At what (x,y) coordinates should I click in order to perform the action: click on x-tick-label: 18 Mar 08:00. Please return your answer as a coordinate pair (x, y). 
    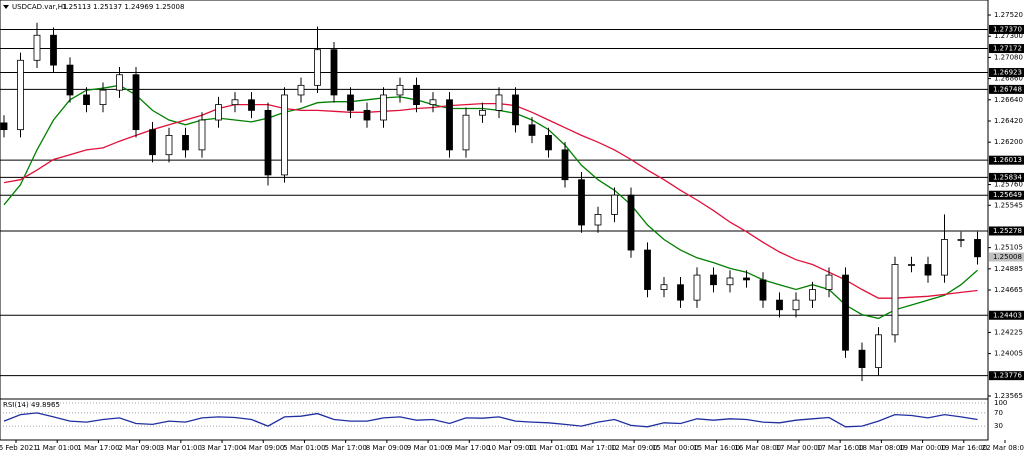
    Looking at the image, I should click on (881, 448).